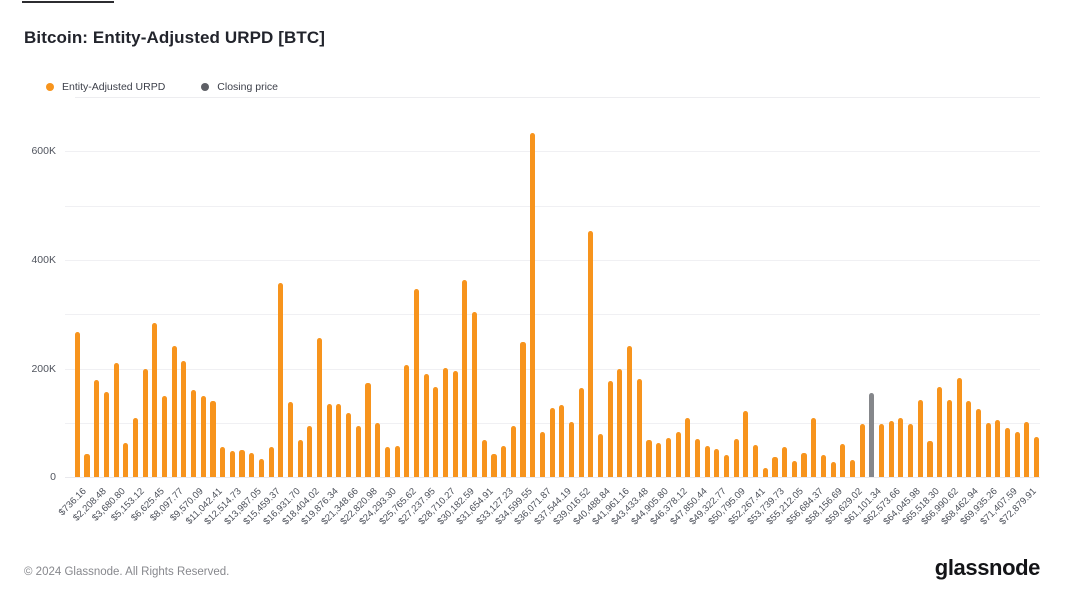  Describe the element at coordinates (105, 87) in the screenshot. I see `legend-item-urpd: Entity-Adjusted URPD` at that location.